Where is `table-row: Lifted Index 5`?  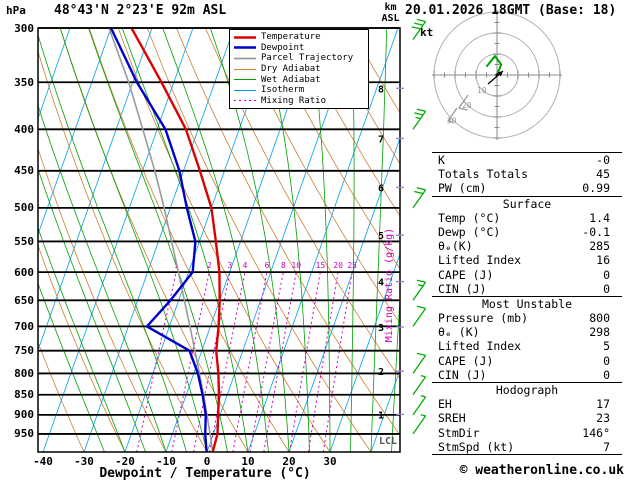 table-row: Lifted Index 5 is located at coordinates (527, 346).